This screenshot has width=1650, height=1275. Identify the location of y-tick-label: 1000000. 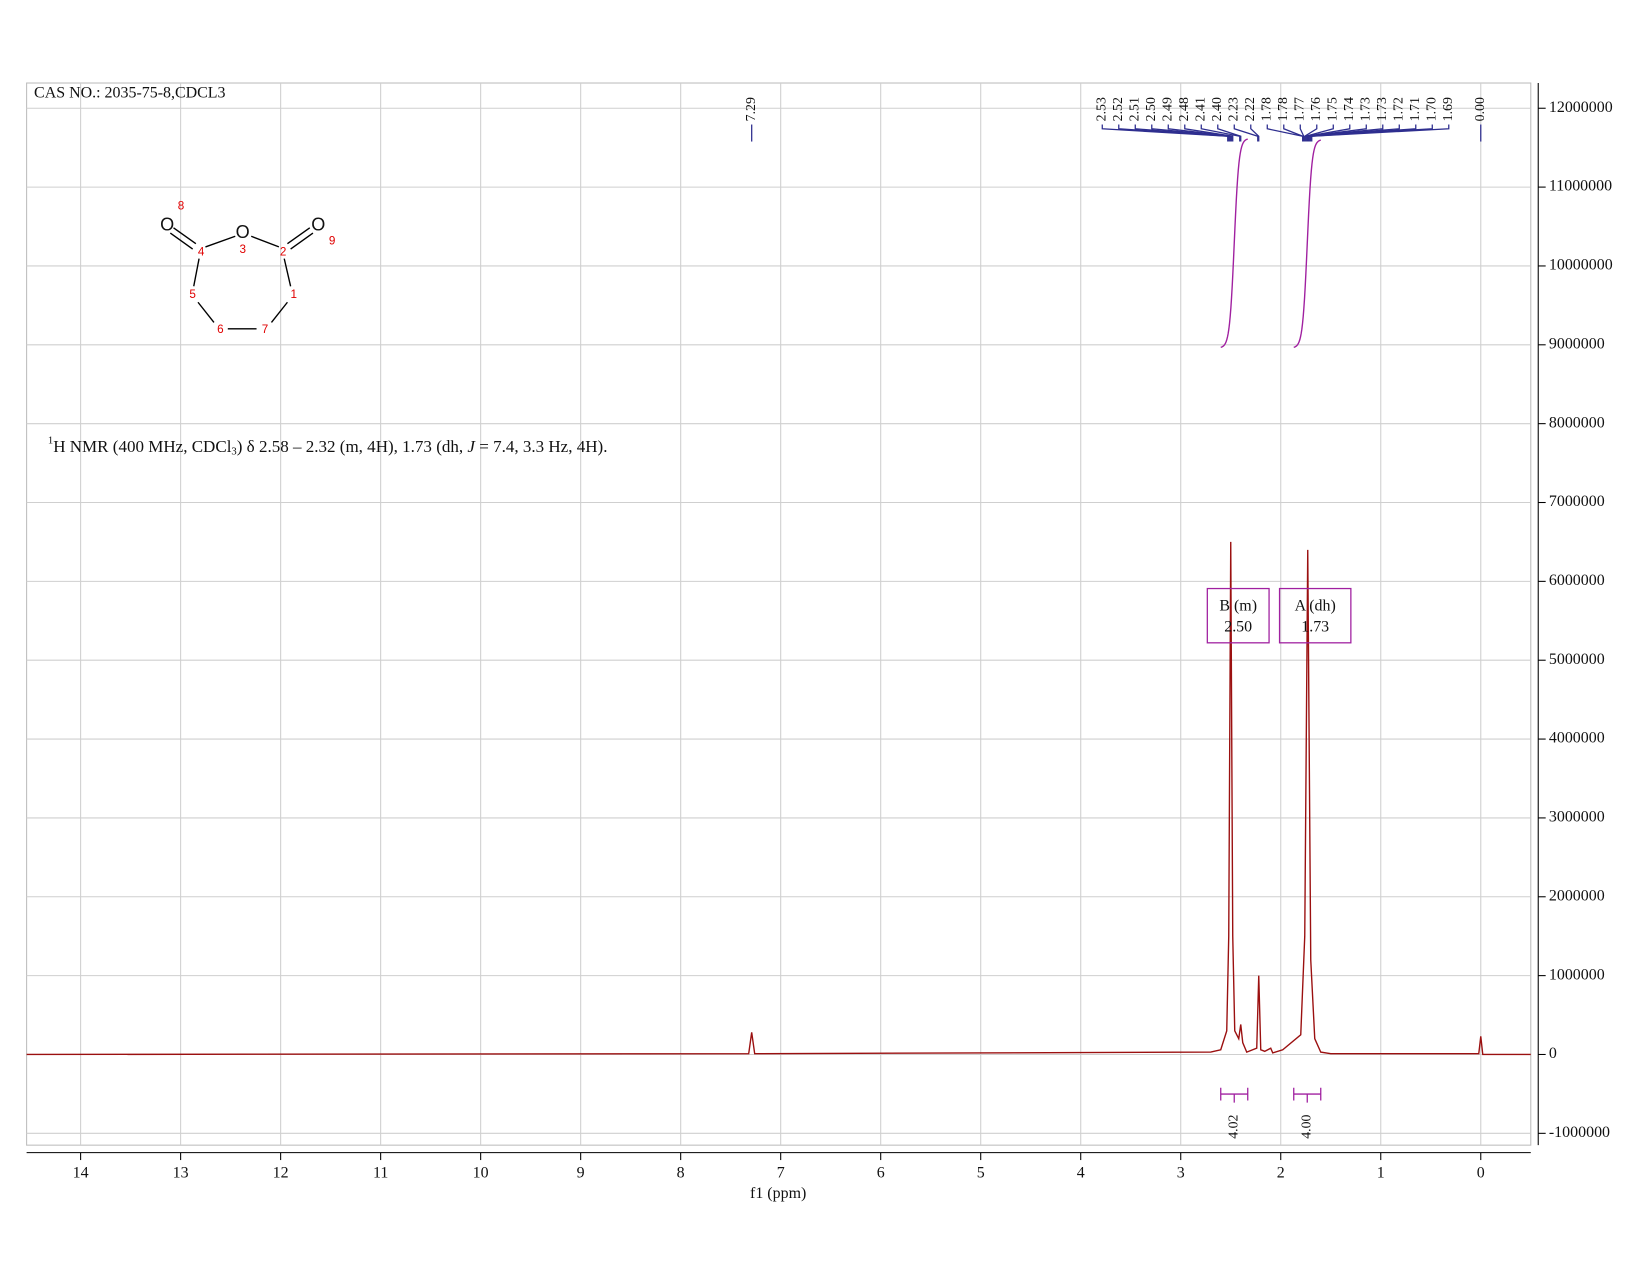
(1577, 974).